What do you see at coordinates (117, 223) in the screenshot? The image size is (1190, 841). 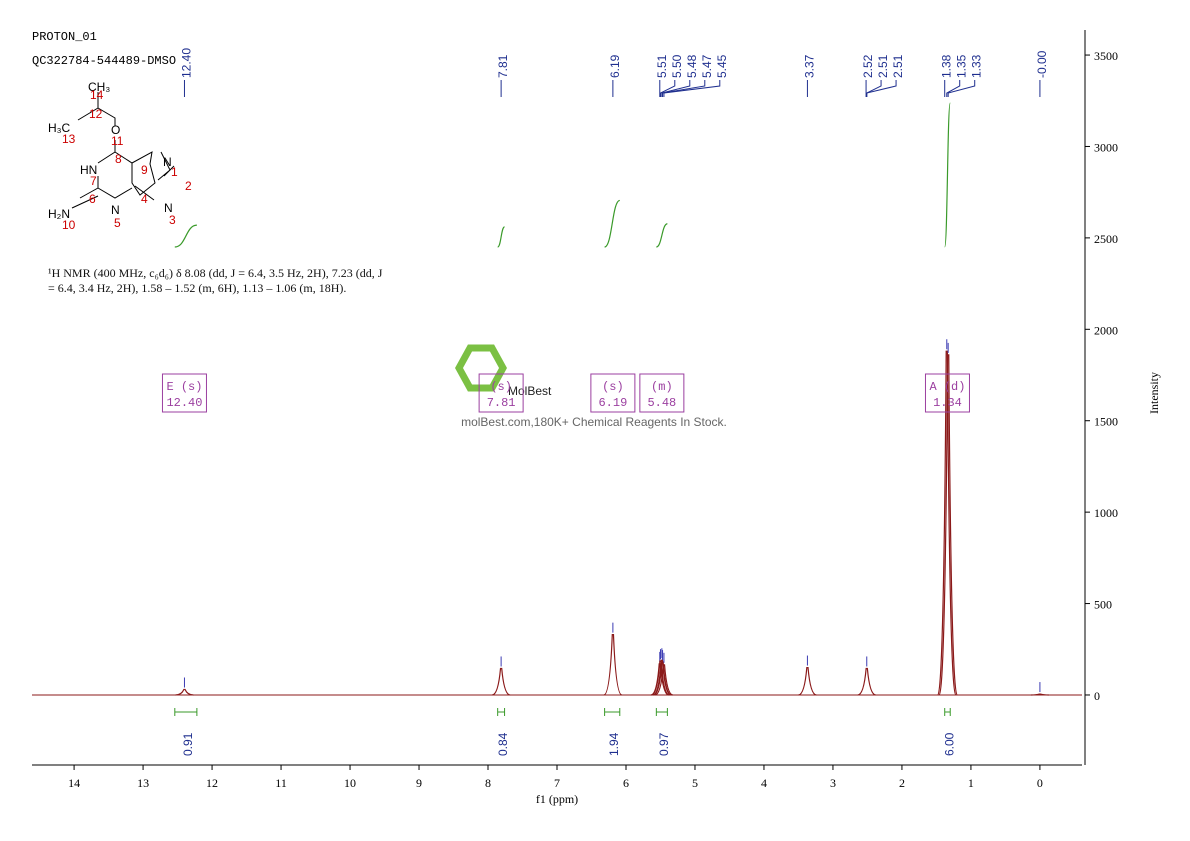 I see `atom-number: 5` at bounding box center [117, 223].